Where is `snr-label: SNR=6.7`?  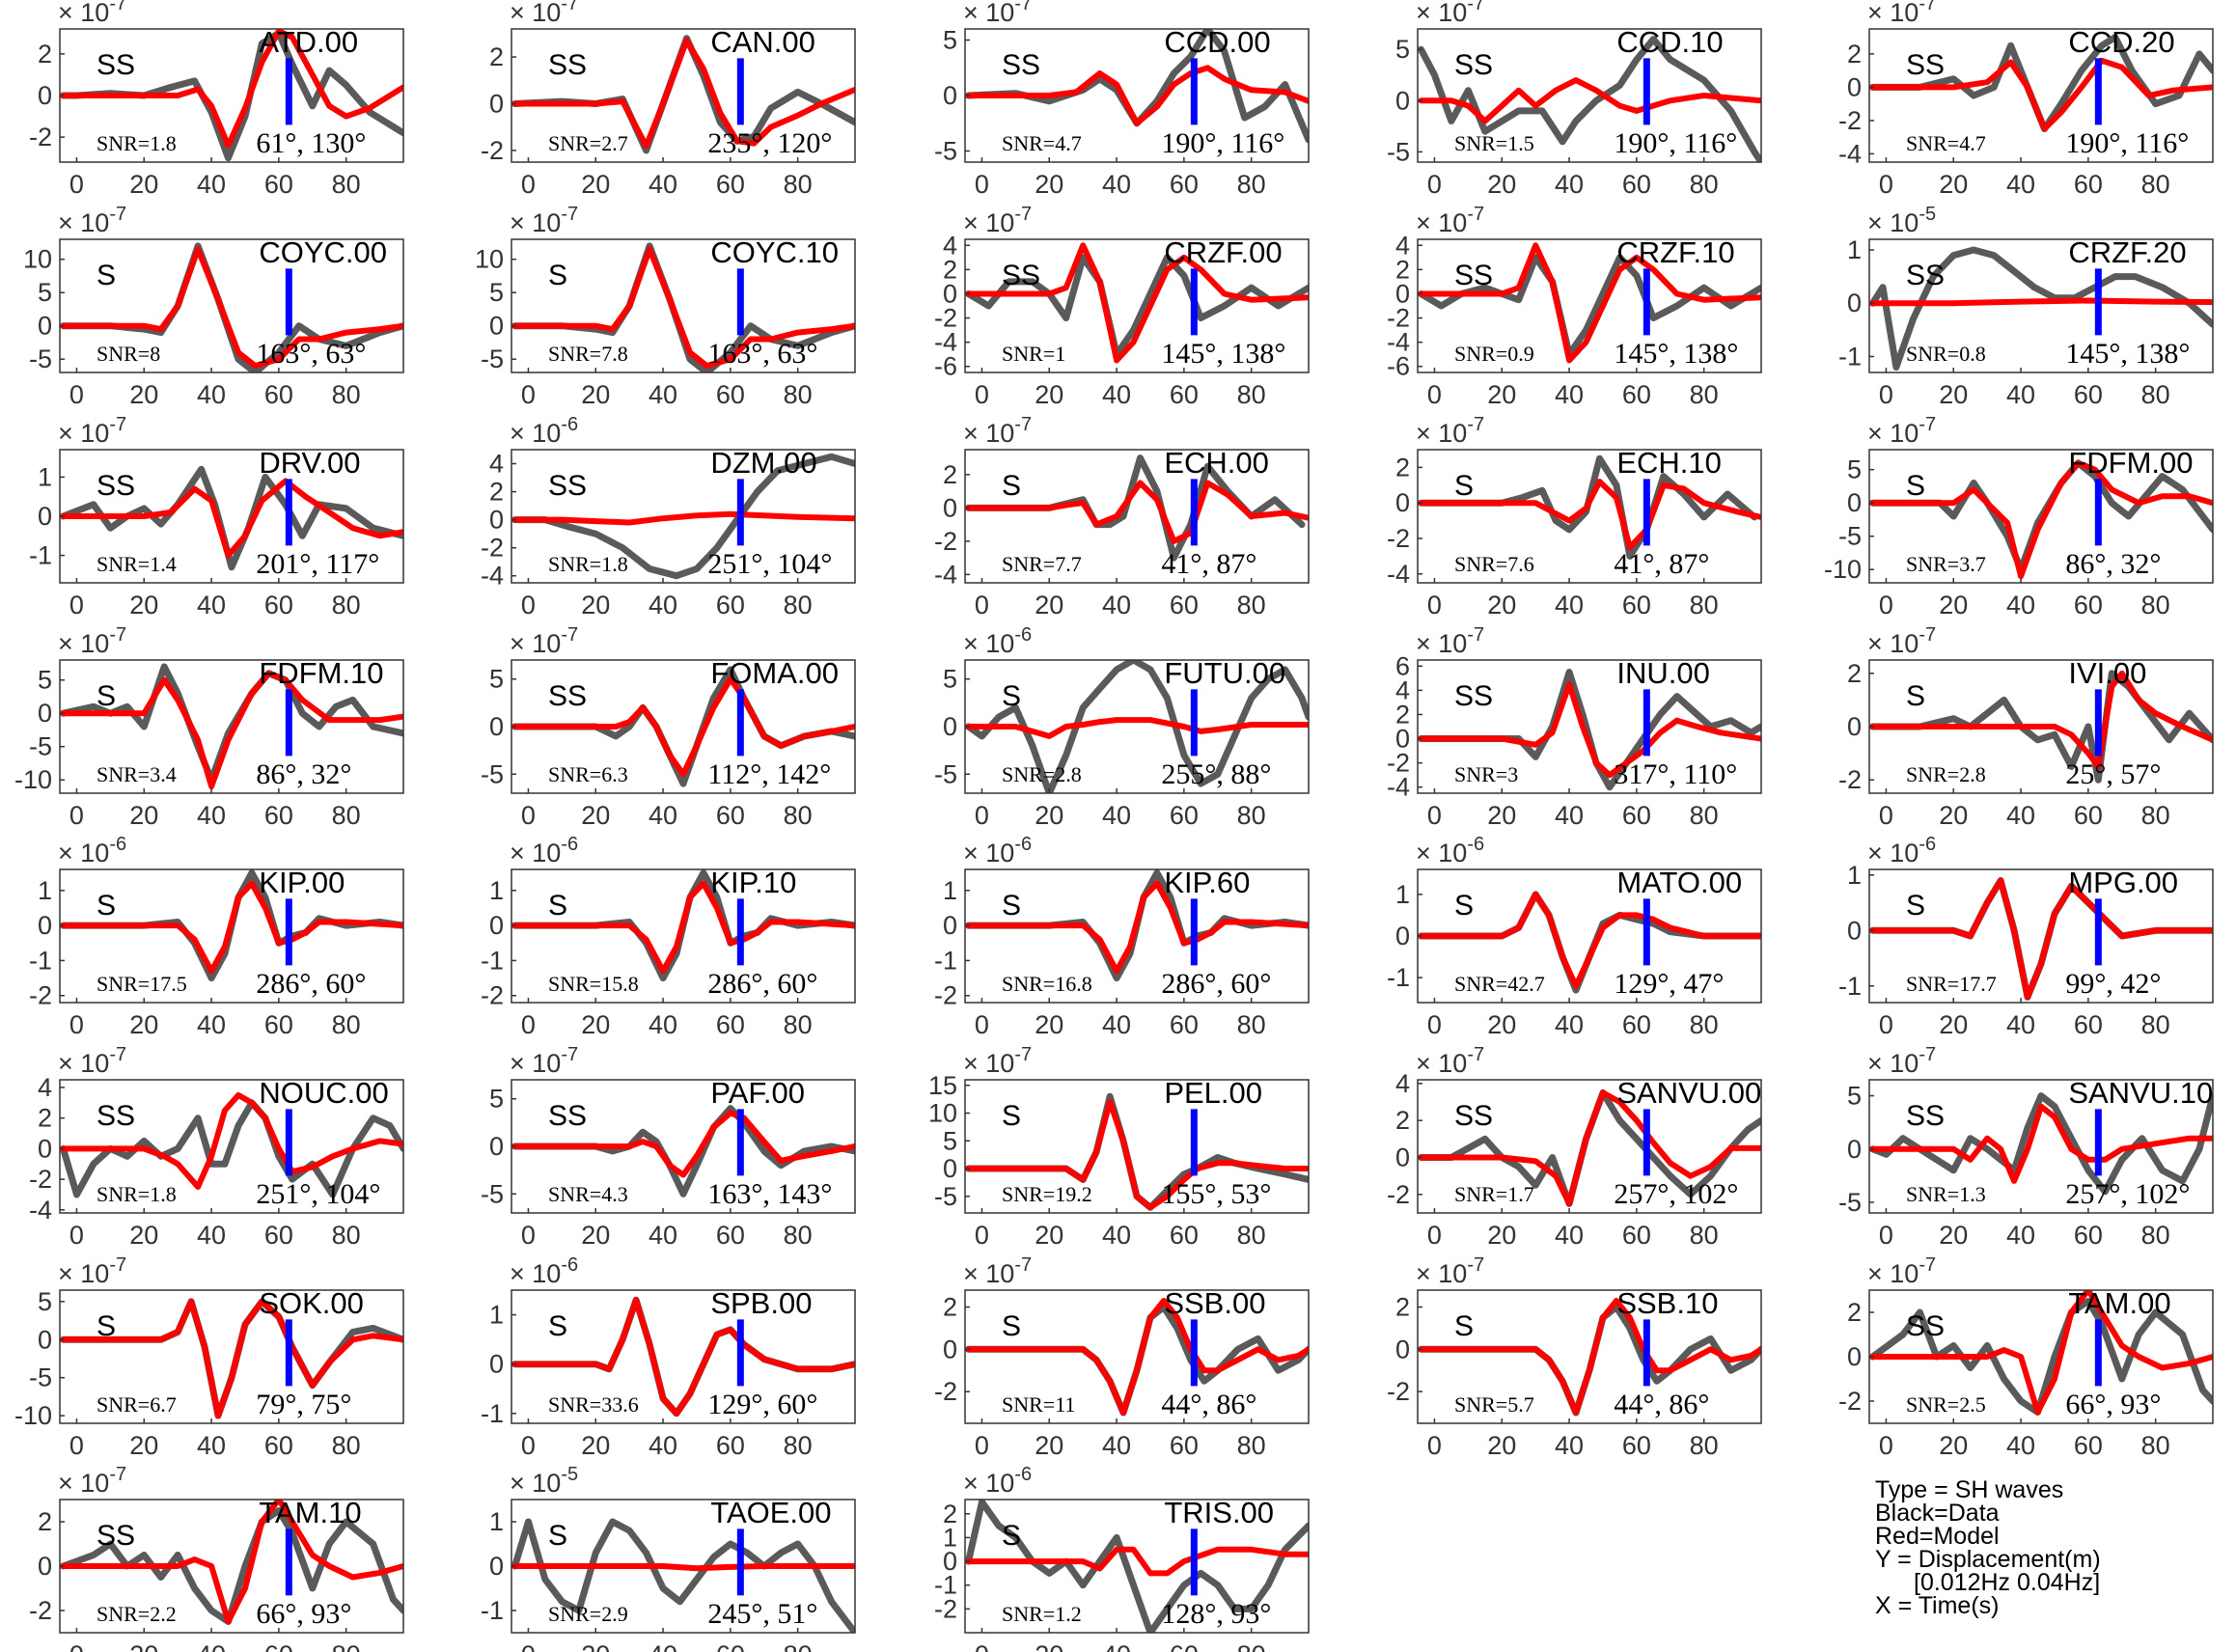
snr-label: SNR=6.7 is located at coordinates (137, 1404).